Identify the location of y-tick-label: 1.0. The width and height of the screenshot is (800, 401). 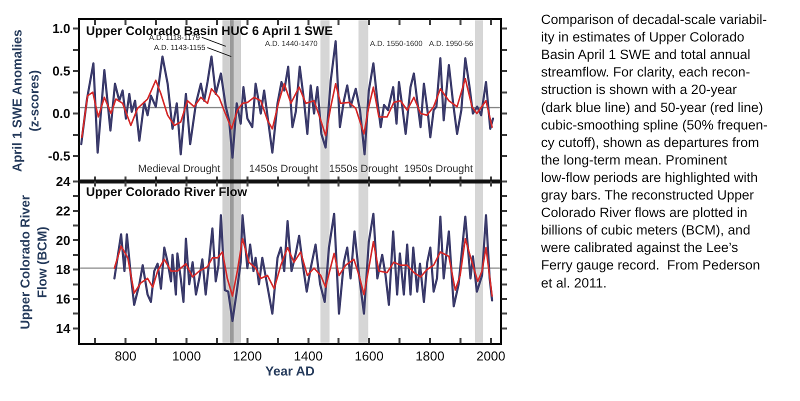
(61, 28).